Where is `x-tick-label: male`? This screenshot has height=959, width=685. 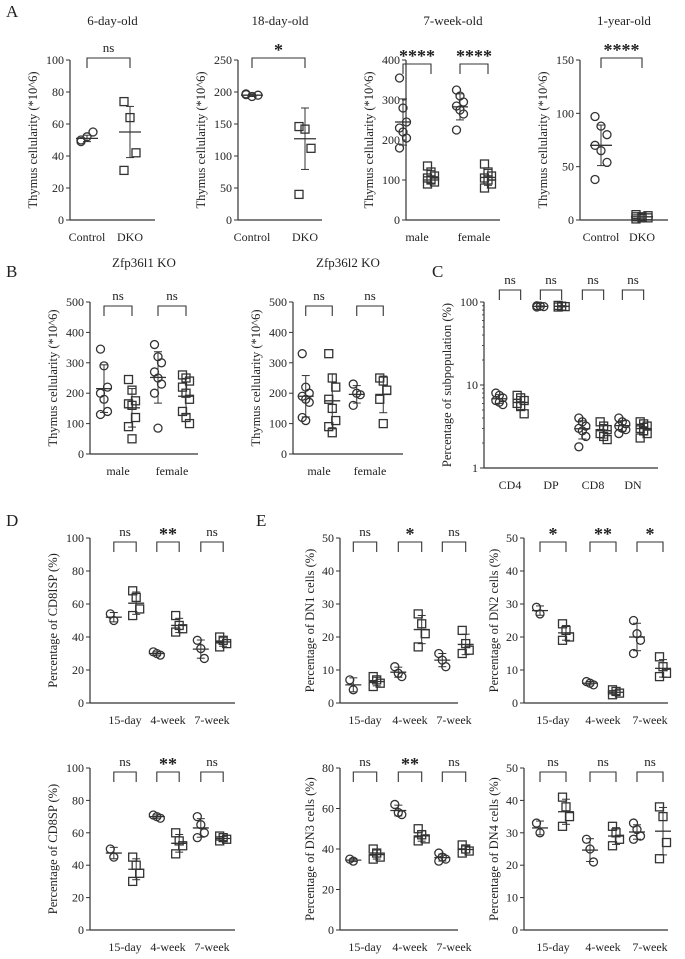 x-tick-label: male is located at coordinates (117, 471).